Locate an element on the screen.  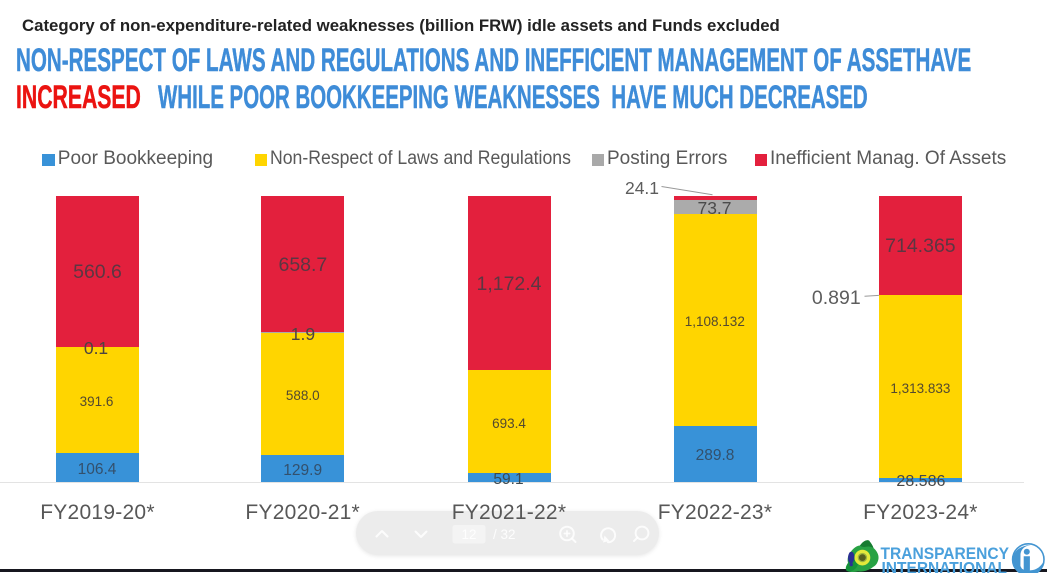
svg-text: INTERNATIONAL is located at coordinates (945, 566).